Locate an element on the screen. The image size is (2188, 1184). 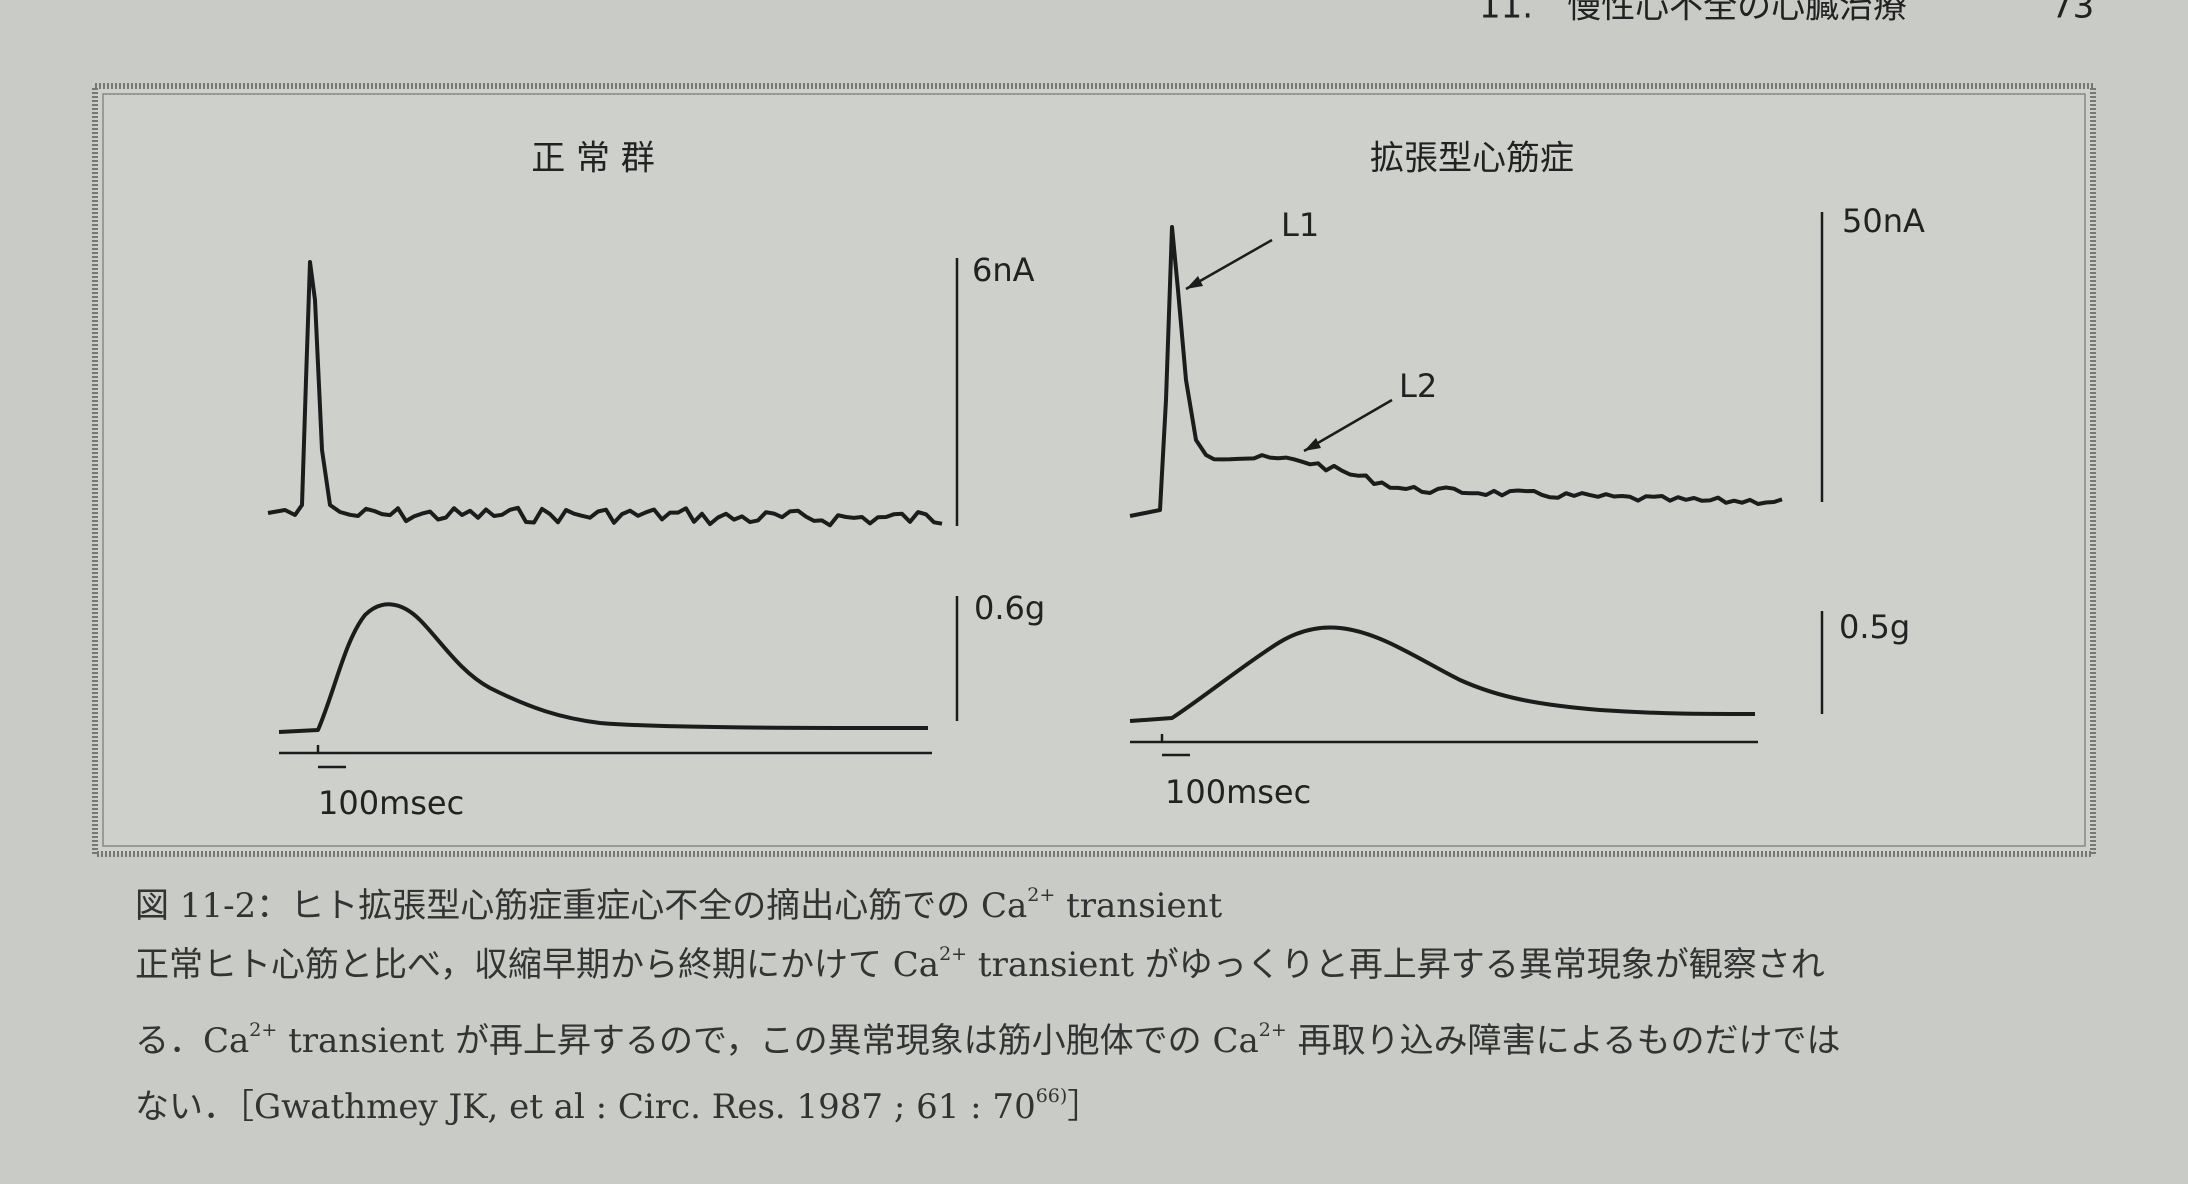
scale-label: 6nA is located at coordinates (1003, 270).